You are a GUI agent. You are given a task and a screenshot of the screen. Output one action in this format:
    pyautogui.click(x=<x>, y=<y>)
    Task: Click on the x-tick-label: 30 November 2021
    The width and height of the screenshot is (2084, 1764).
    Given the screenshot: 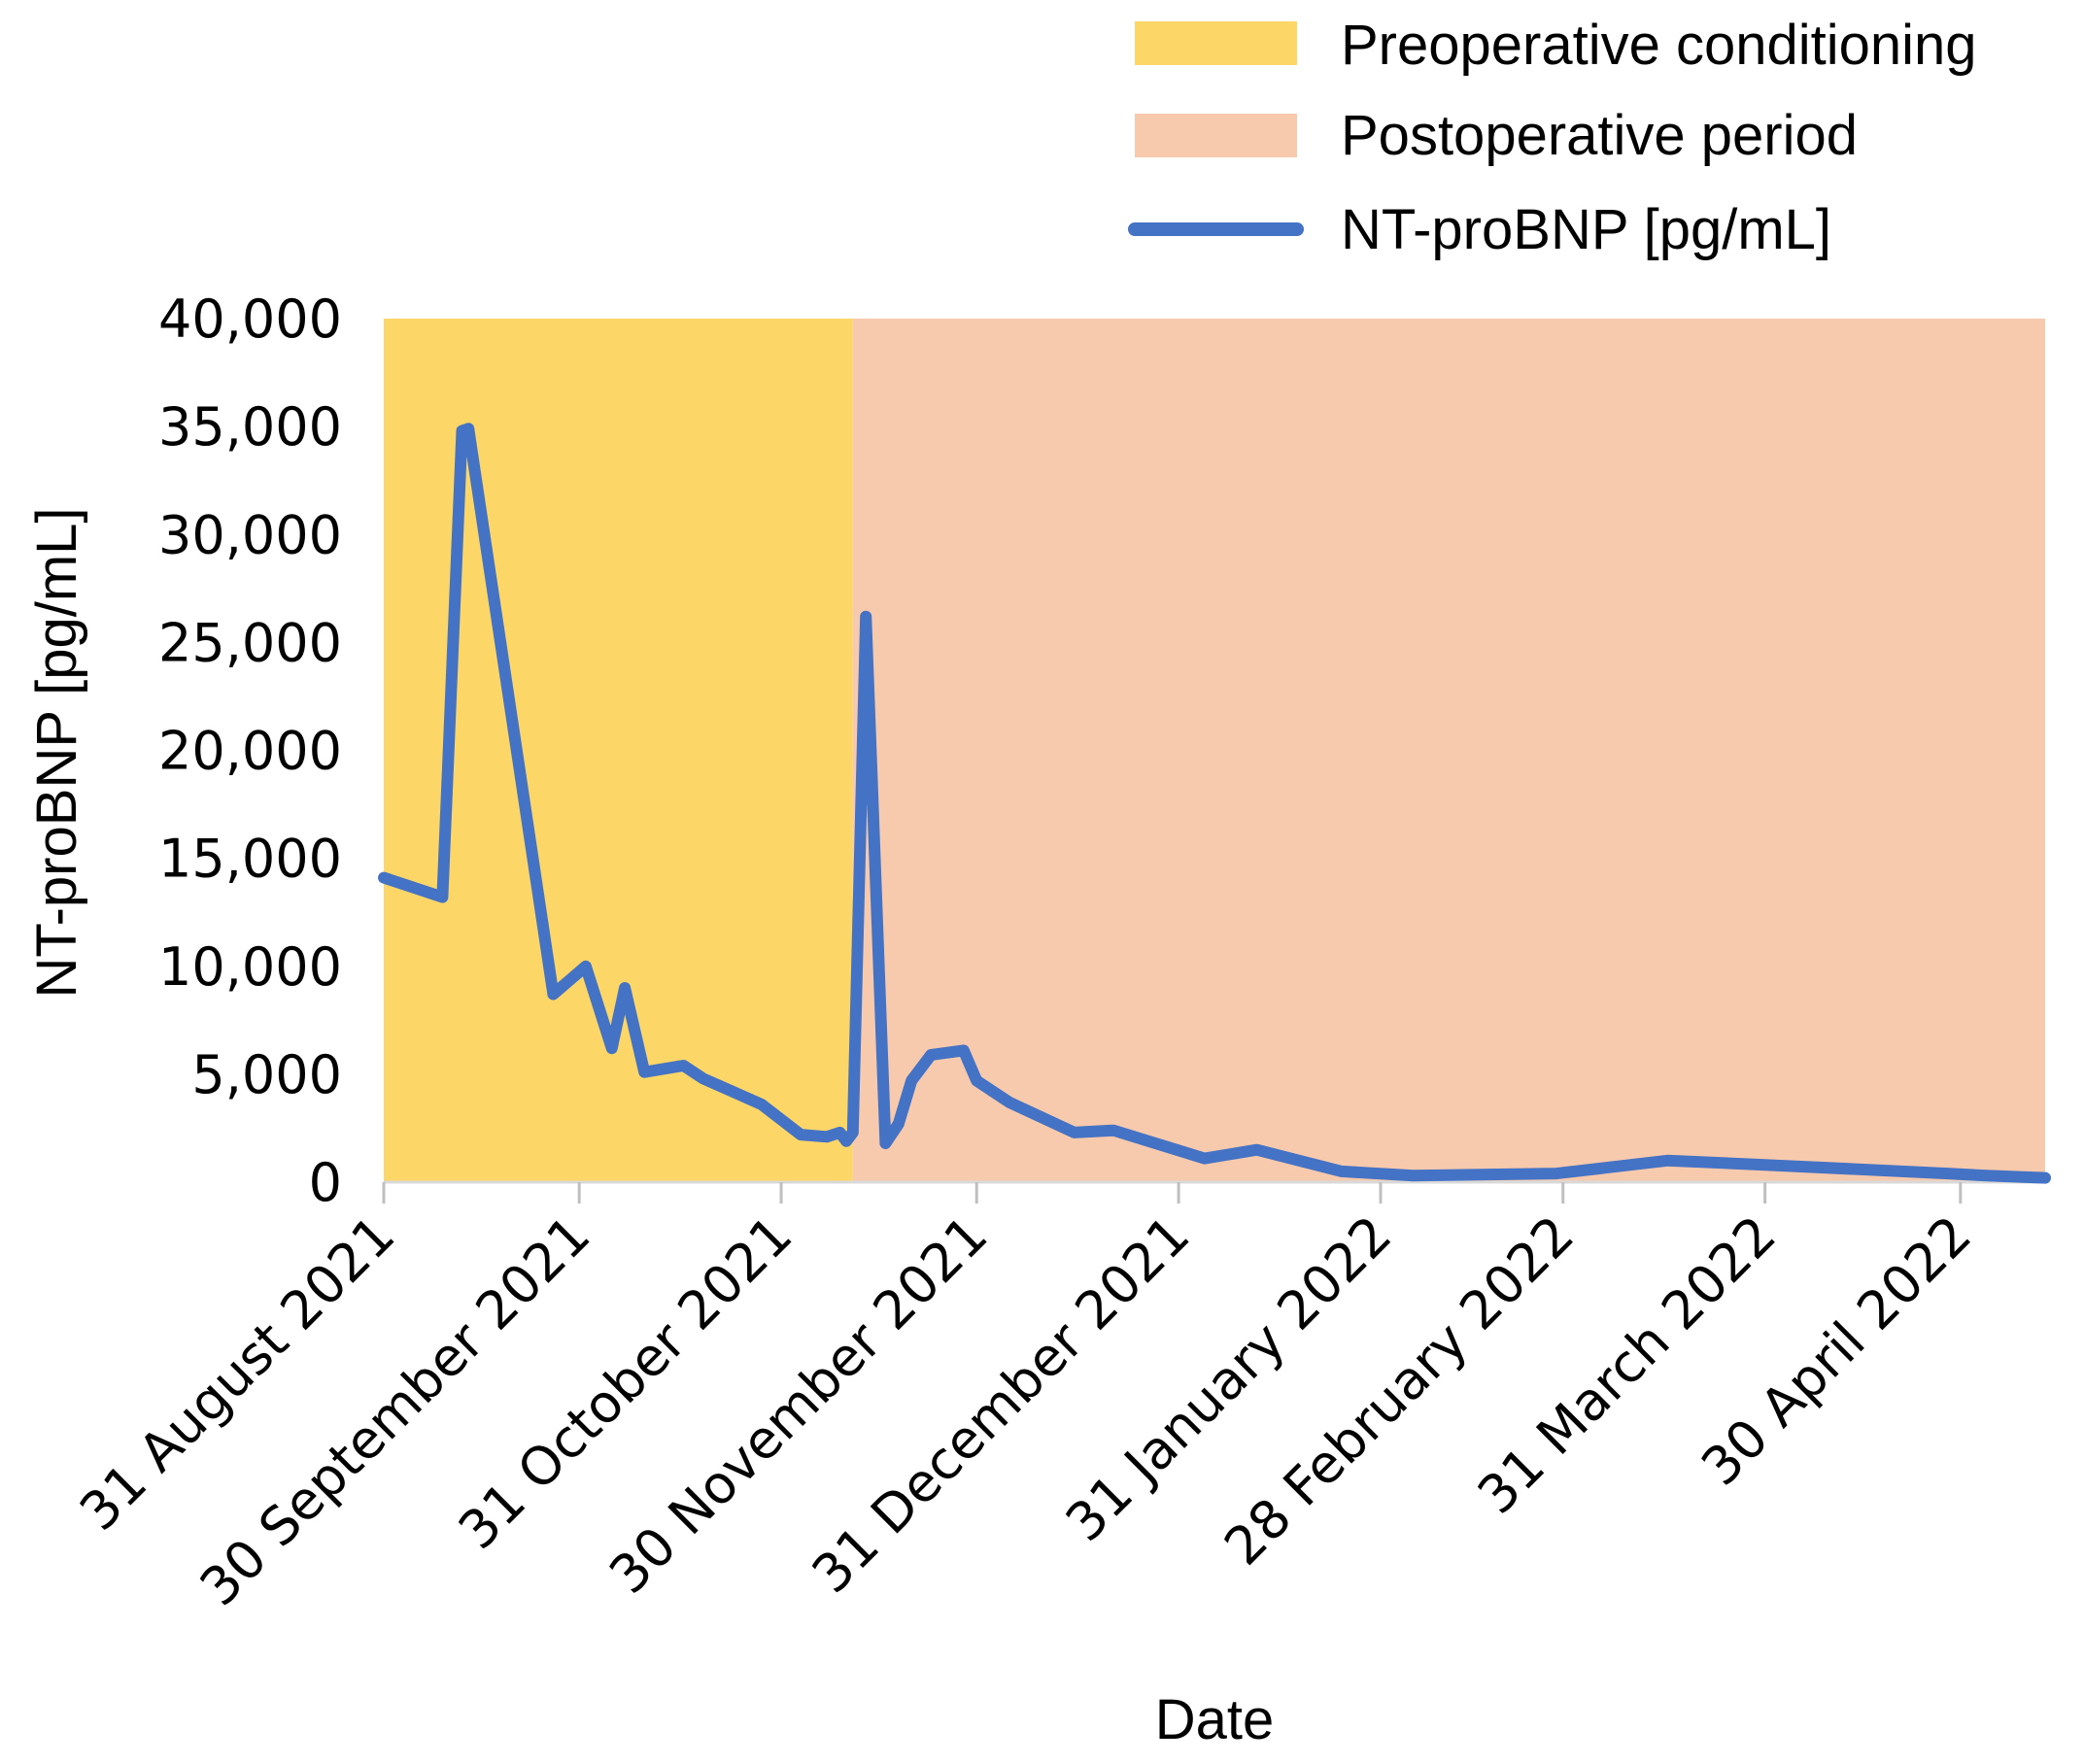 What is the action you would take?
    pyautogui.click(x=799, y=1405)
    